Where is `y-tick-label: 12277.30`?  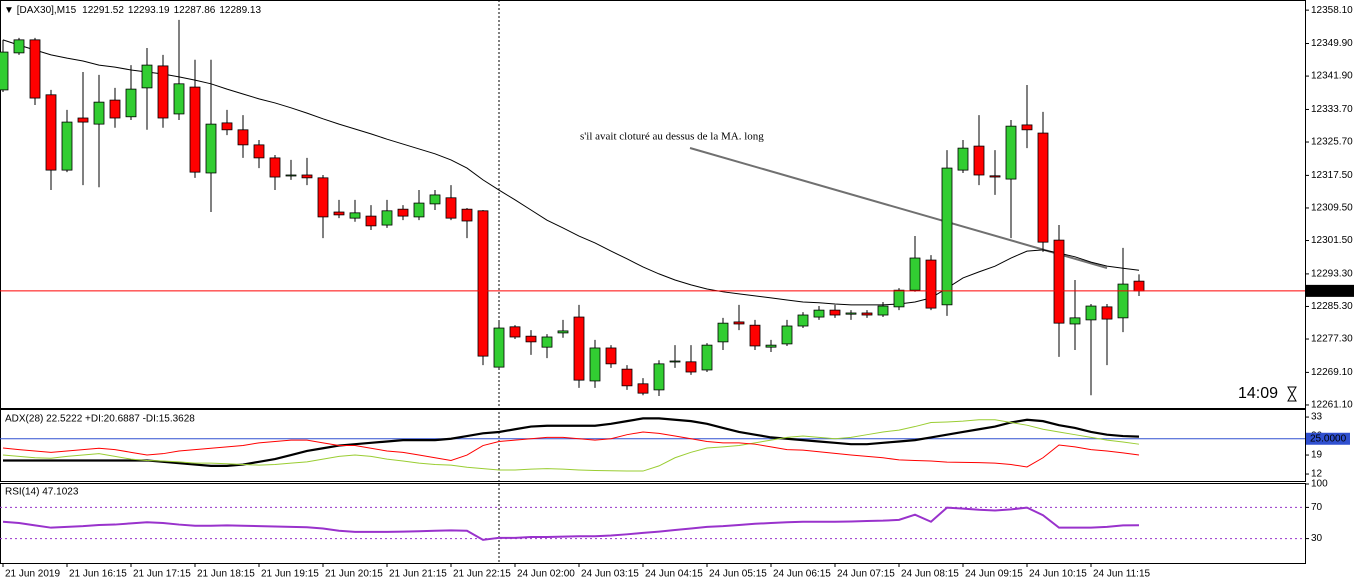 y-tick-label: 12277.30 is located at coordinates (1332, 339).